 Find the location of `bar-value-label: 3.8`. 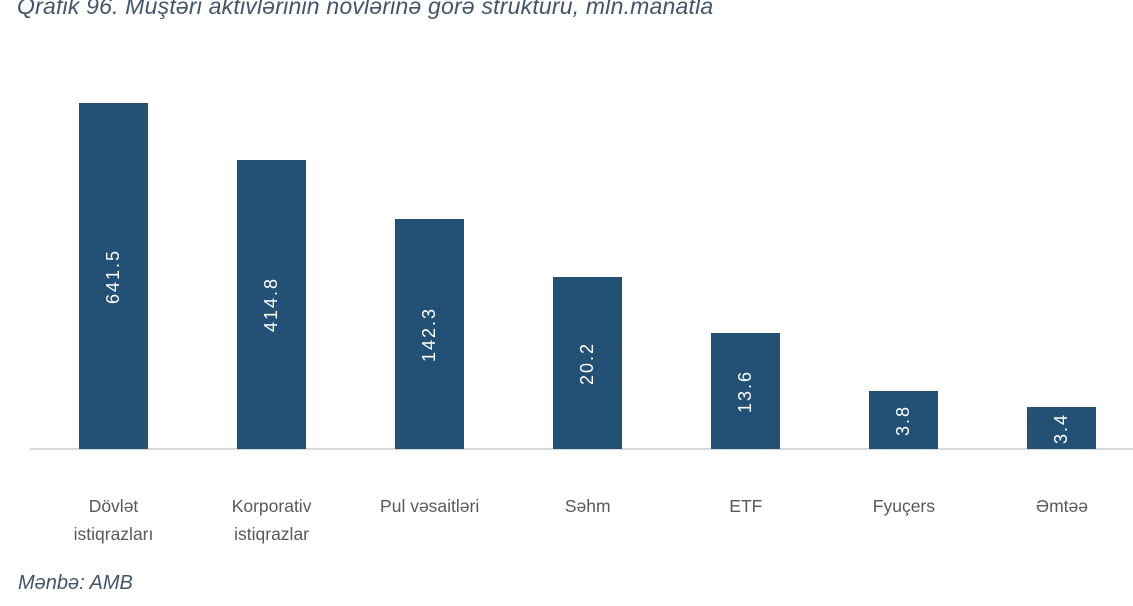

bar-value-label: 3.8 is located at coordinates (903, 420).